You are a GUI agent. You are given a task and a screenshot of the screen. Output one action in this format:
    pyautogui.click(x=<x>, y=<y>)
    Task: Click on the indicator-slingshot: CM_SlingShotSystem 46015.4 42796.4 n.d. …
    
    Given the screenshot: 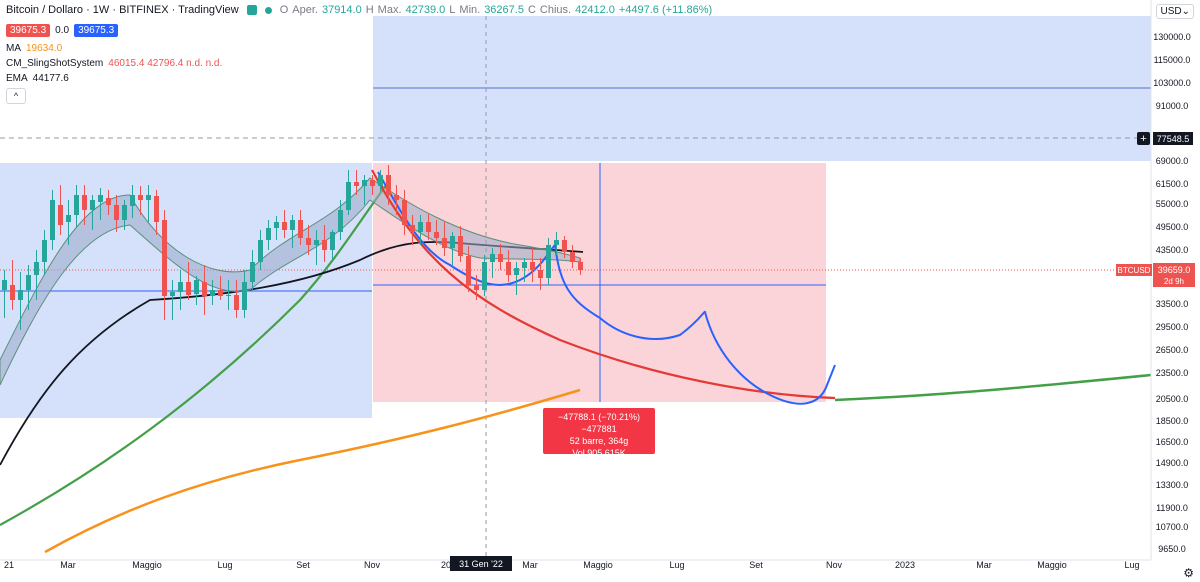 What is the action you would take?
    pyautogui.click(x=114, y=63)
    